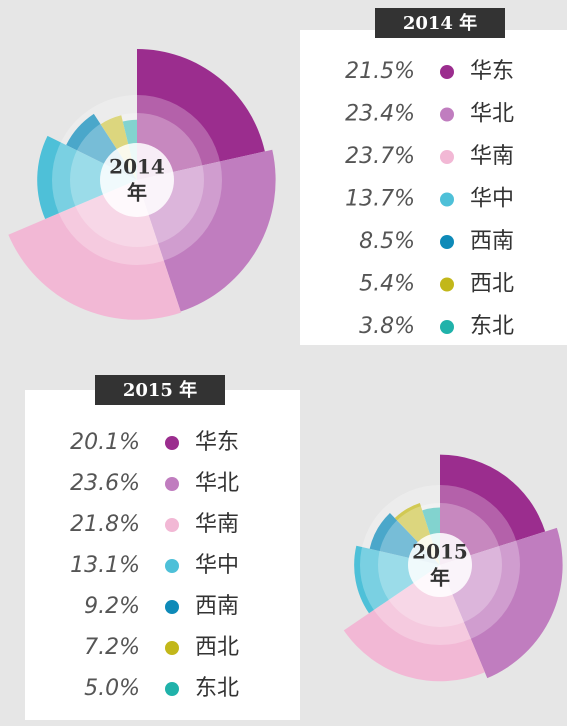  What do you see at coordinates (387, 284) in the screenshot?
I see `legend-value: 5.4%` at bounding box center [387, 284].